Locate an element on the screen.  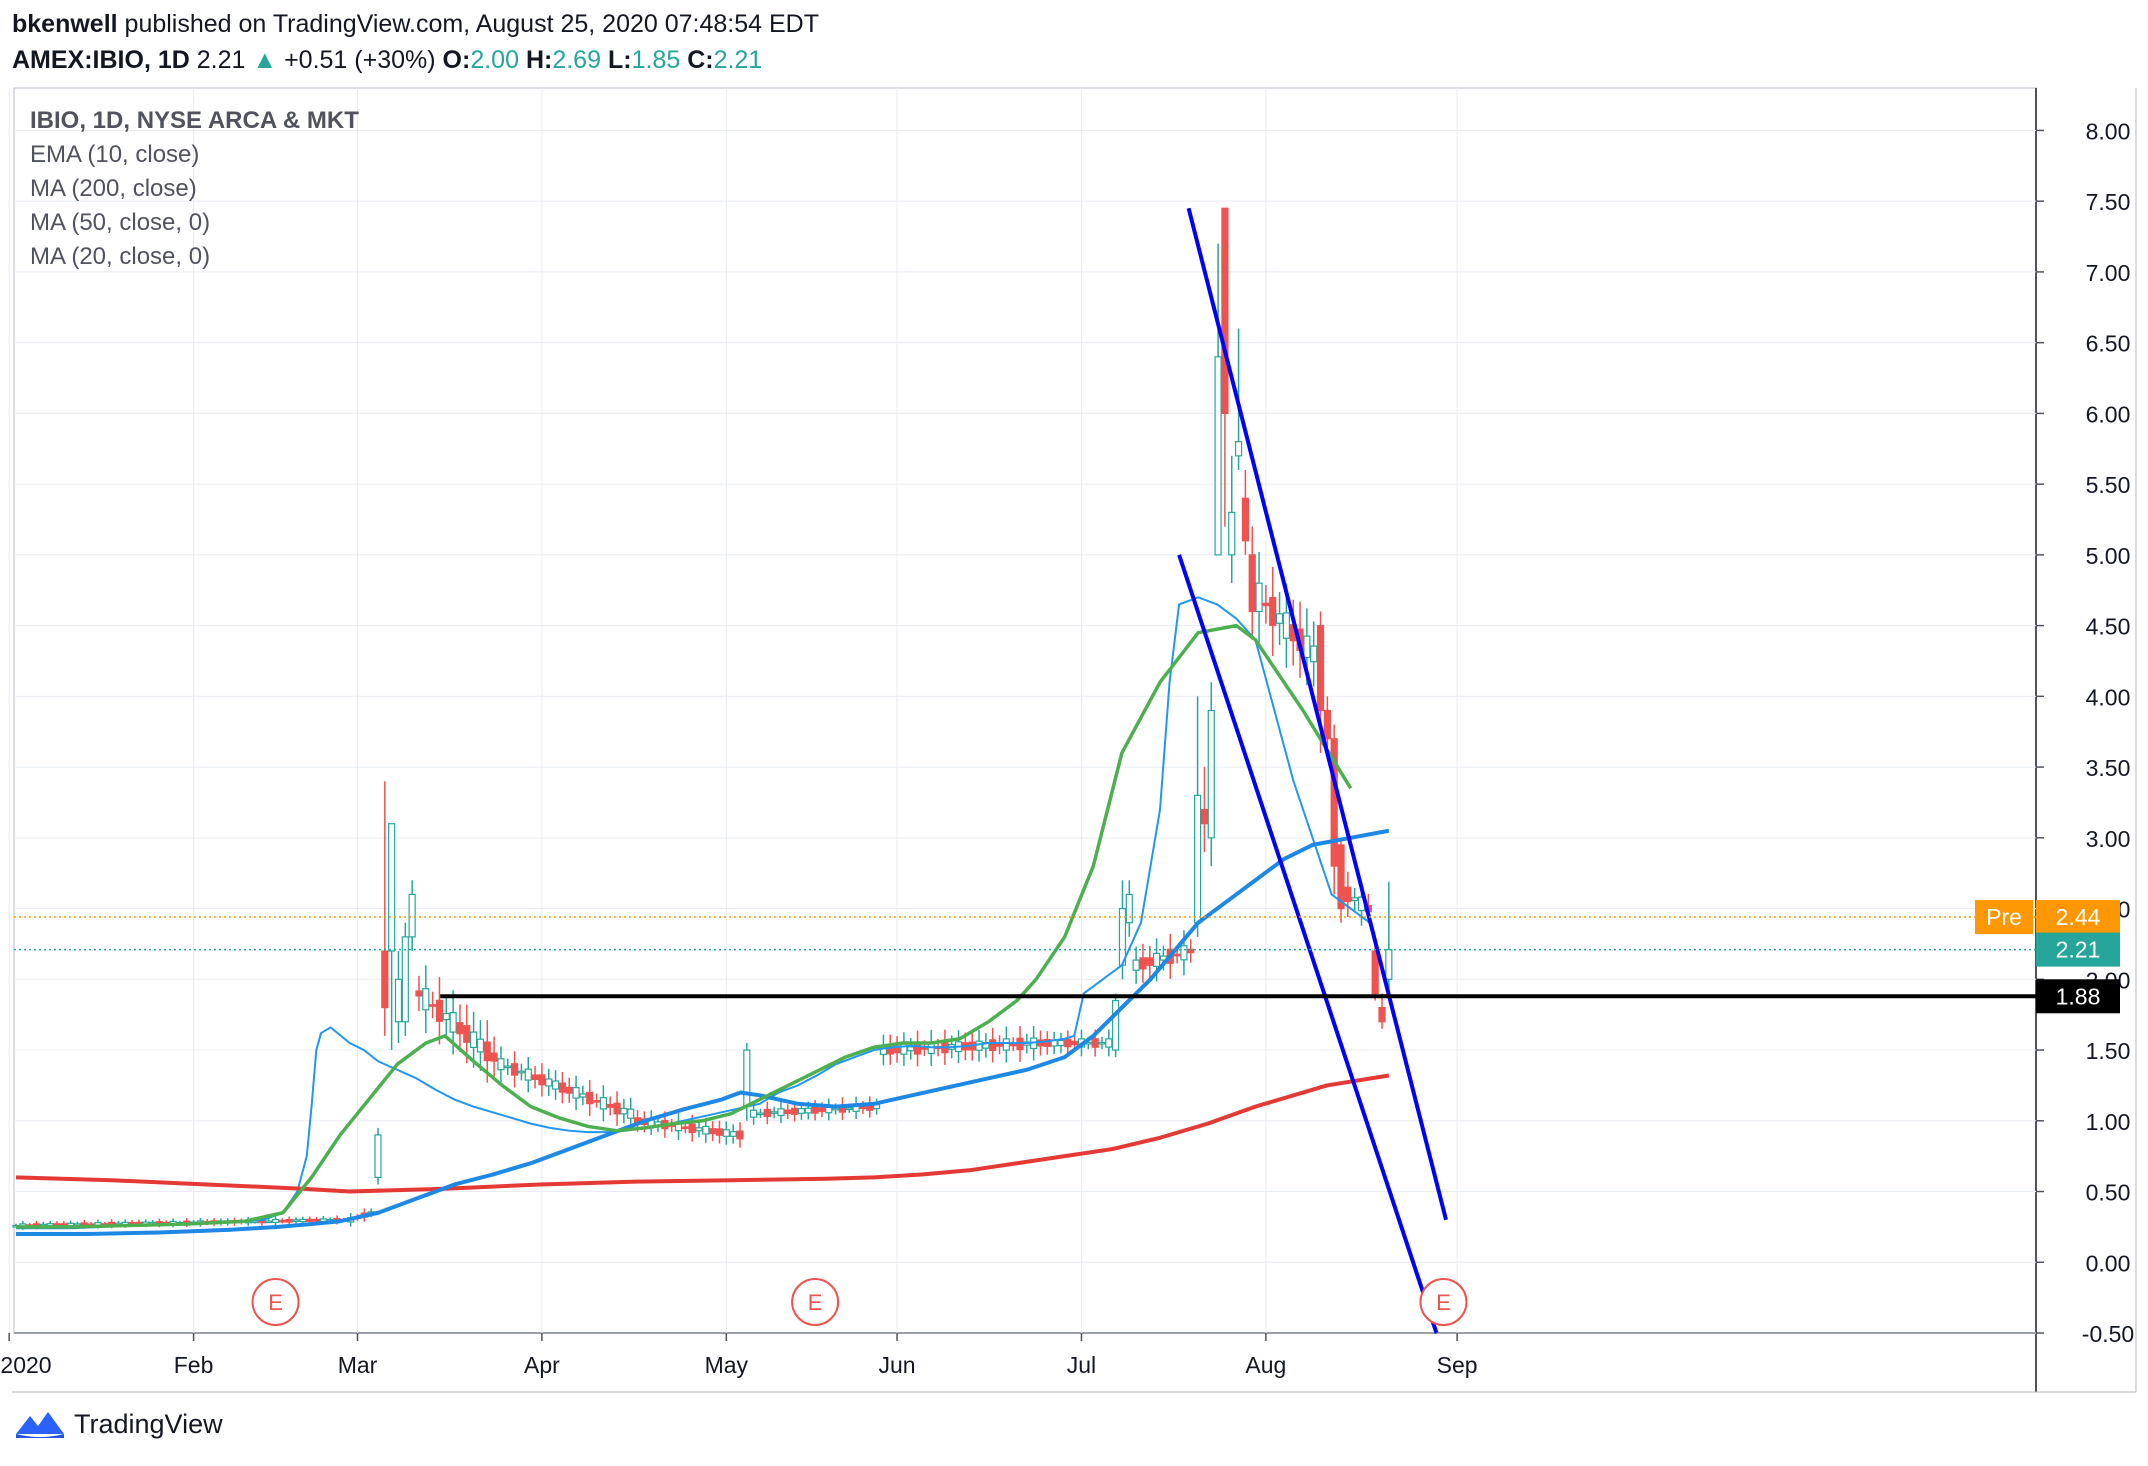
legend-ma50: MA (50, close, 0) is located at coordinates (120, 222).